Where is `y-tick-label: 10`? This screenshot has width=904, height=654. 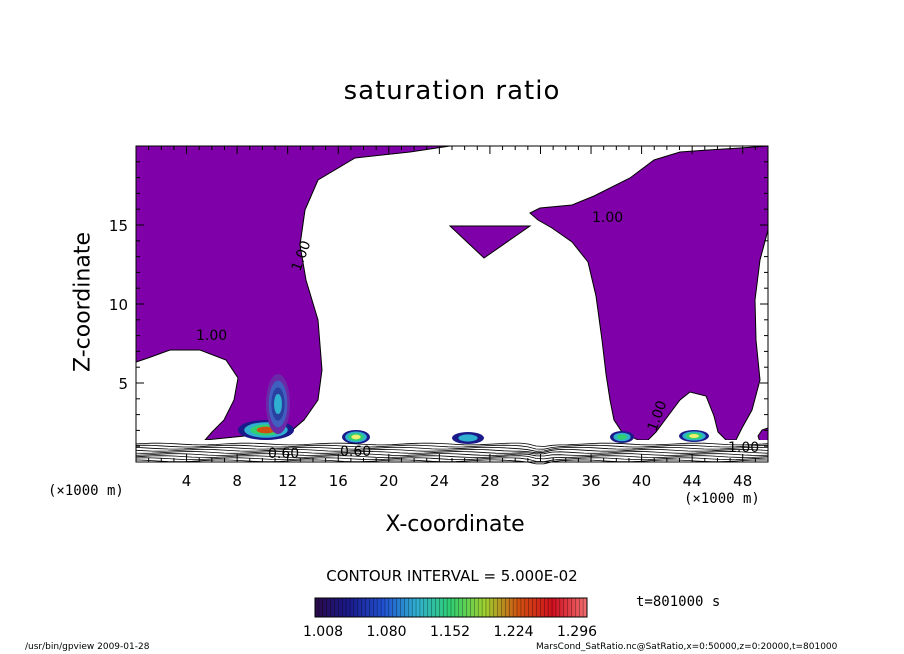 y-tick-label: 10 is located at coordinates (118, 305).